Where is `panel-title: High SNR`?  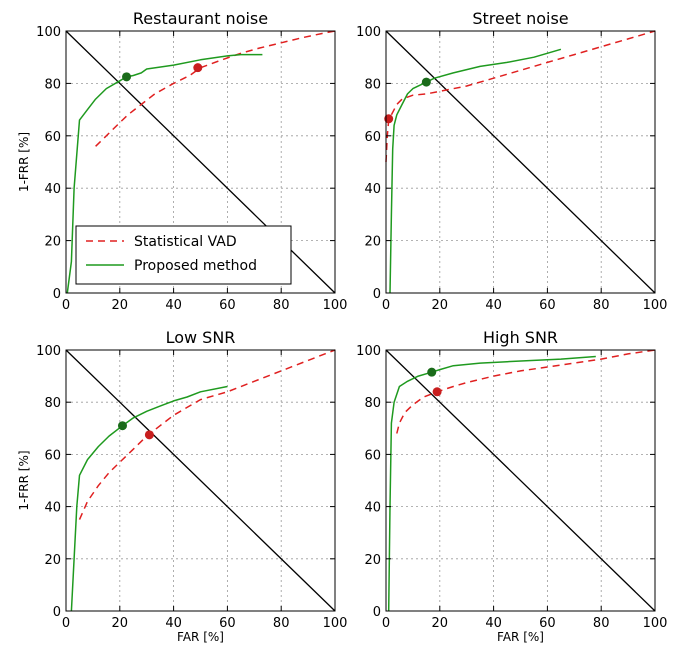
panel-title: High SNR is located at coordinates (520, 337).